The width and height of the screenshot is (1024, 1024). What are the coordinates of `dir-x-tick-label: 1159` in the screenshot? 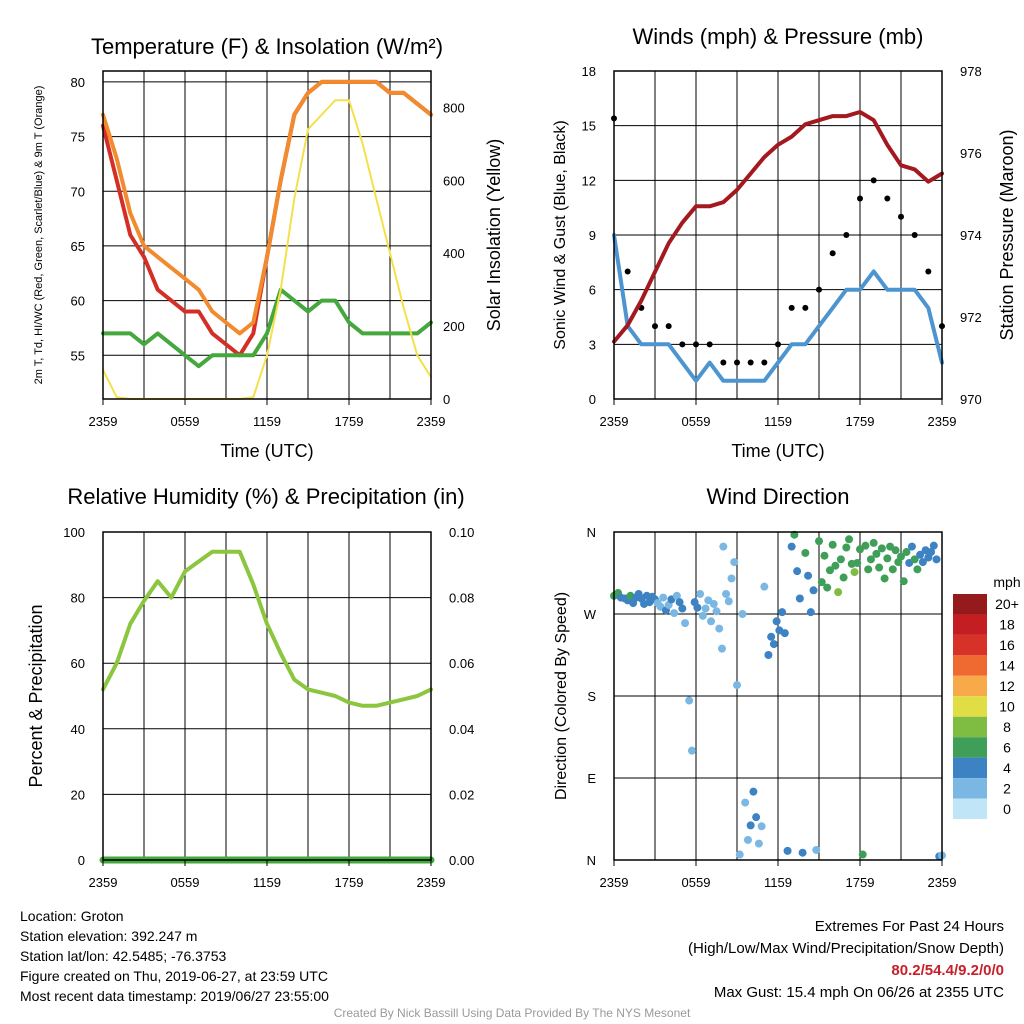 It's located at (778, 882).